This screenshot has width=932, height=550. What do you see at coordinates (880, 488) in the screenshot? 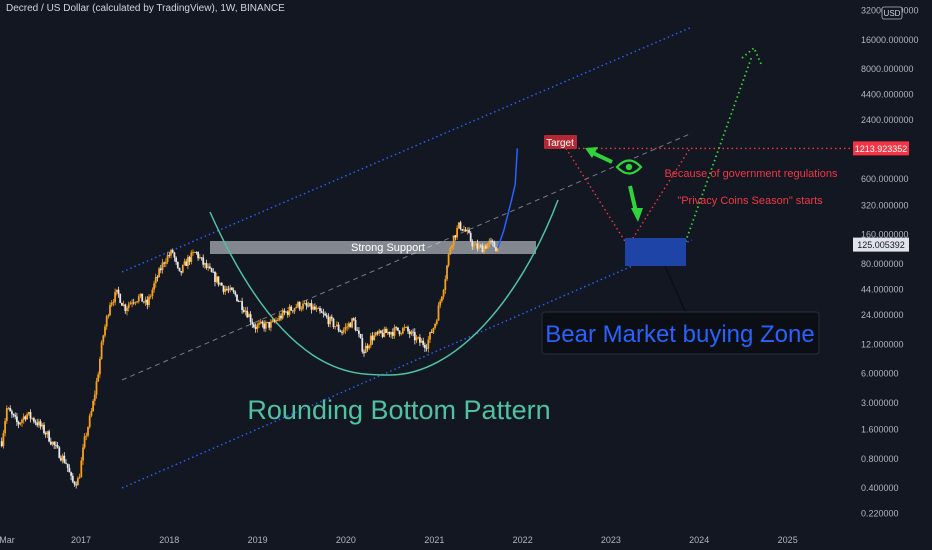
I see `y-tick-label: 0.400000` at bounding box center [880, 488].